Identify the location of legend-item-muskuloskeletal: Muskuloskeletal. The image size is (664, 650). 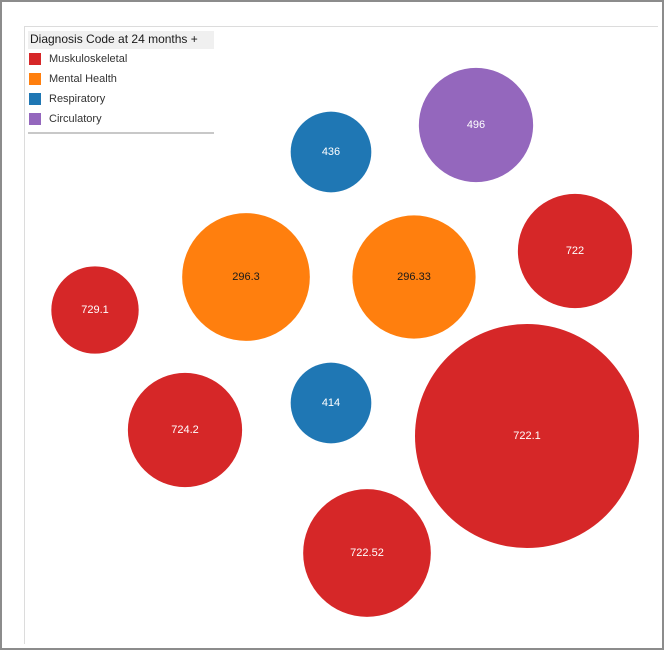
(121, 59).